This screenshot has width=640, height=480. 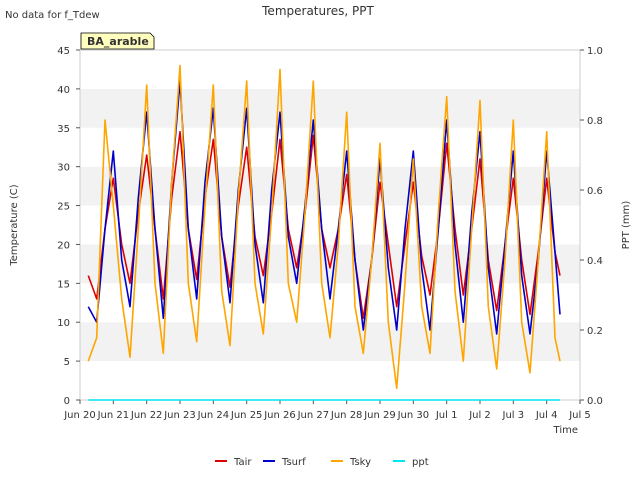 What do you see at coordinates (279, 415) in the screenshot?
I see `x-tick-label: Jun 26` at bounding box center [279, 415].